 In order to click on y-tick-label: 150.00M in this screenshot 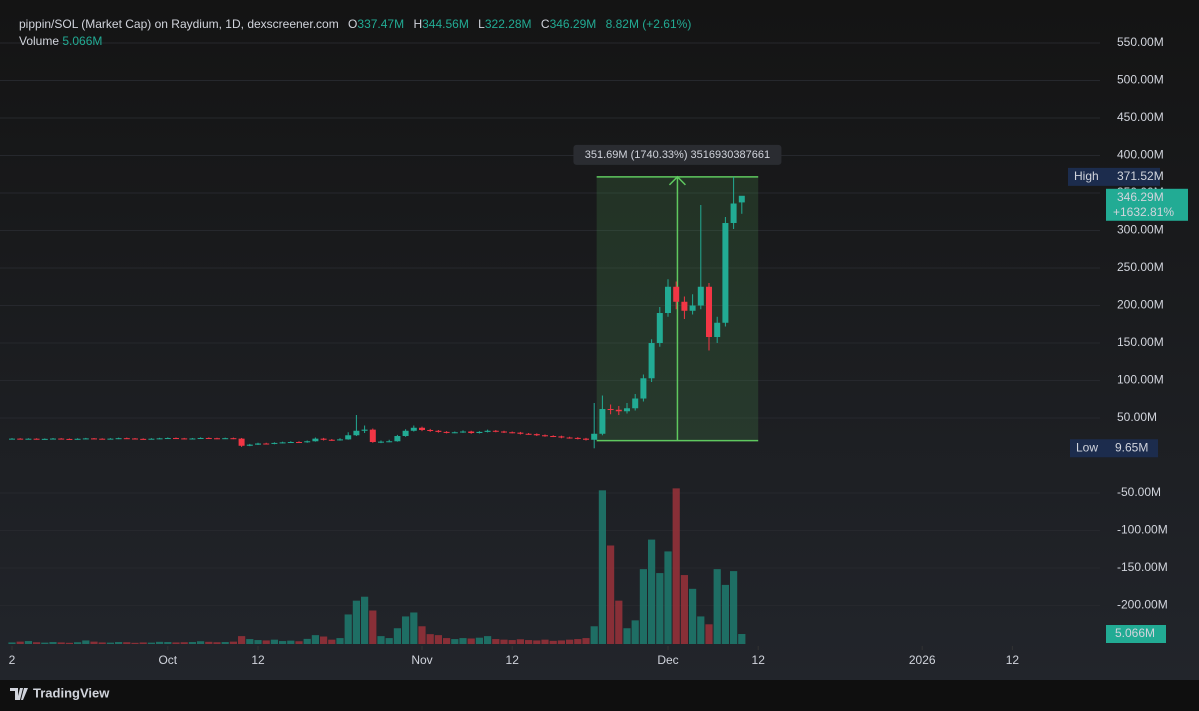, I will do `click(1140, 342)`.